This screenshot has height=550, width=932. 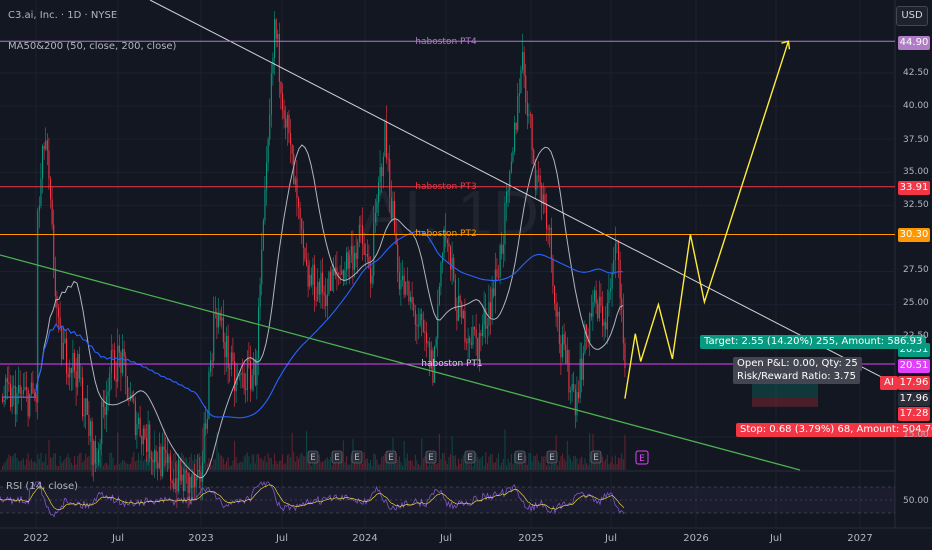 What do you see at coordinates (201, 538) in the screenshot?
I see `x-tick: 2023` at bounding box center [201, 538].